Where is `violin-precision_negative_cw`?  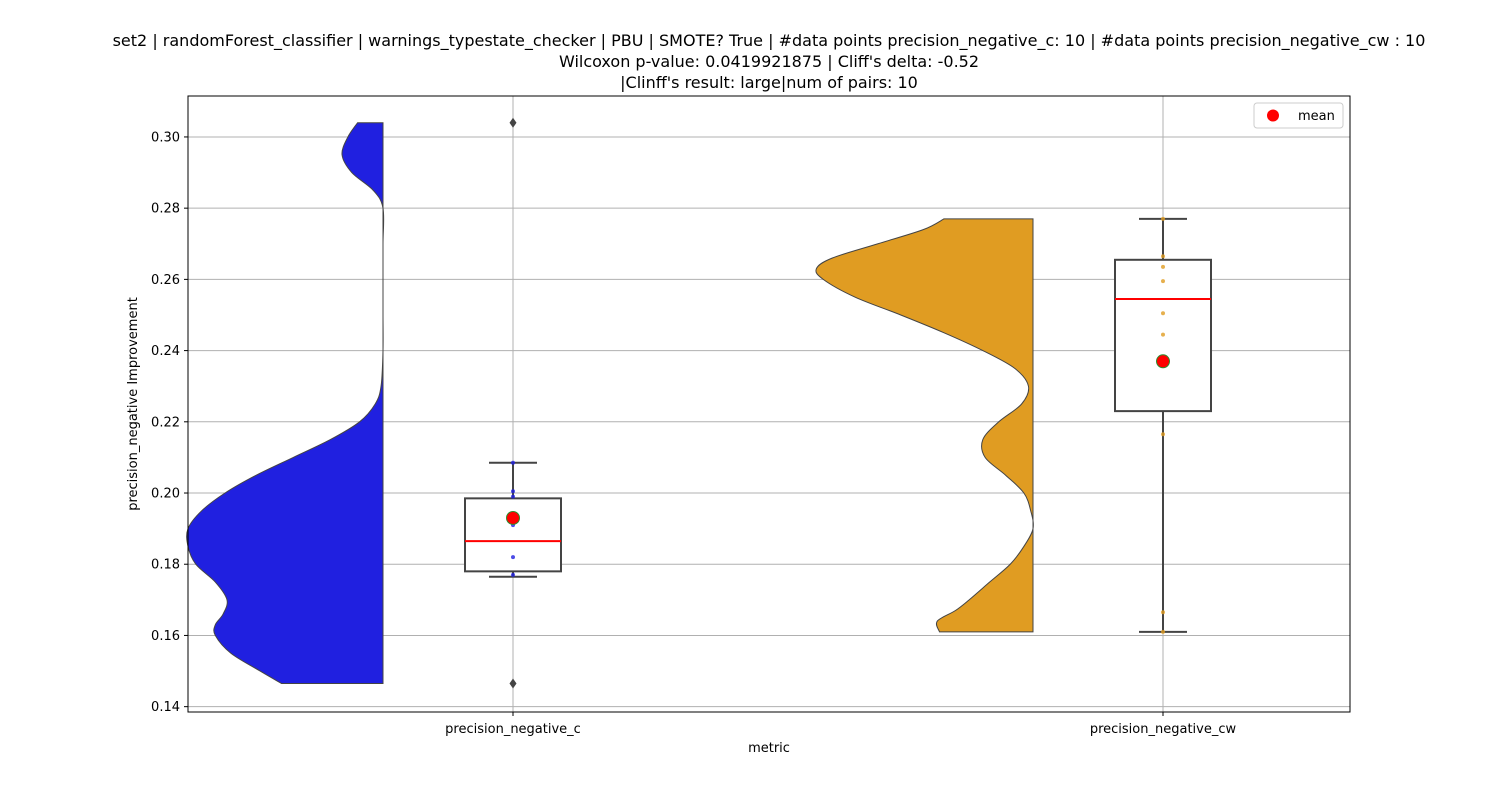 violin-precision_negative_cw is located at coordinates (924, 425).